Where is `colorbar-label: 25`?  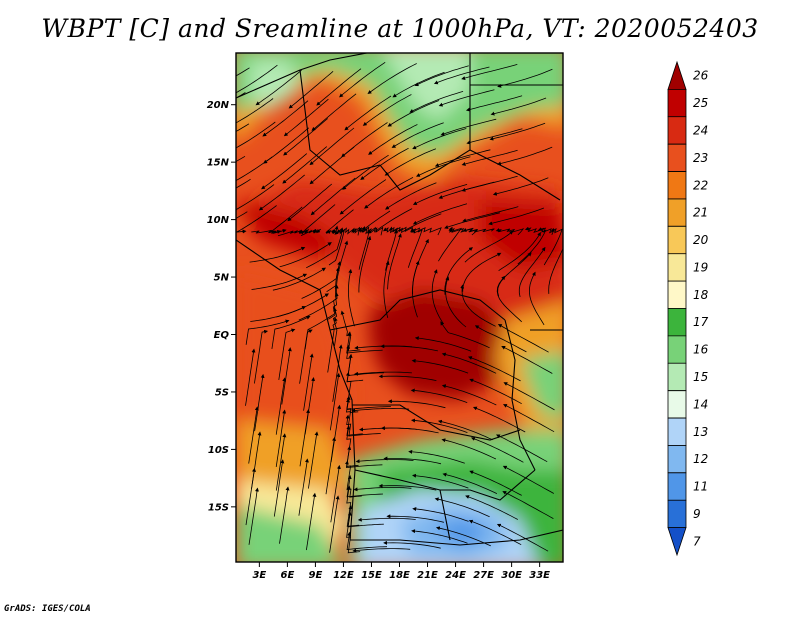 colorbar-label: 25 is located at coordinates (700, 103).